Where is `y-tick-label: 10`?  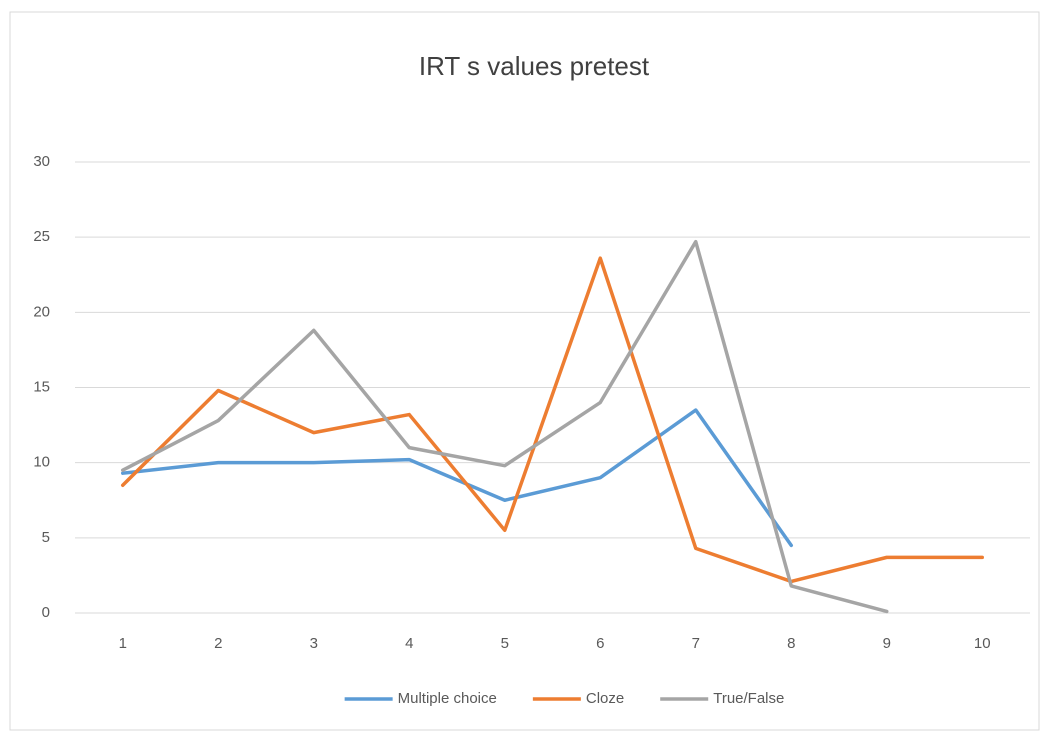 y-tick-label: 10 is located at coordinates (41, 462).